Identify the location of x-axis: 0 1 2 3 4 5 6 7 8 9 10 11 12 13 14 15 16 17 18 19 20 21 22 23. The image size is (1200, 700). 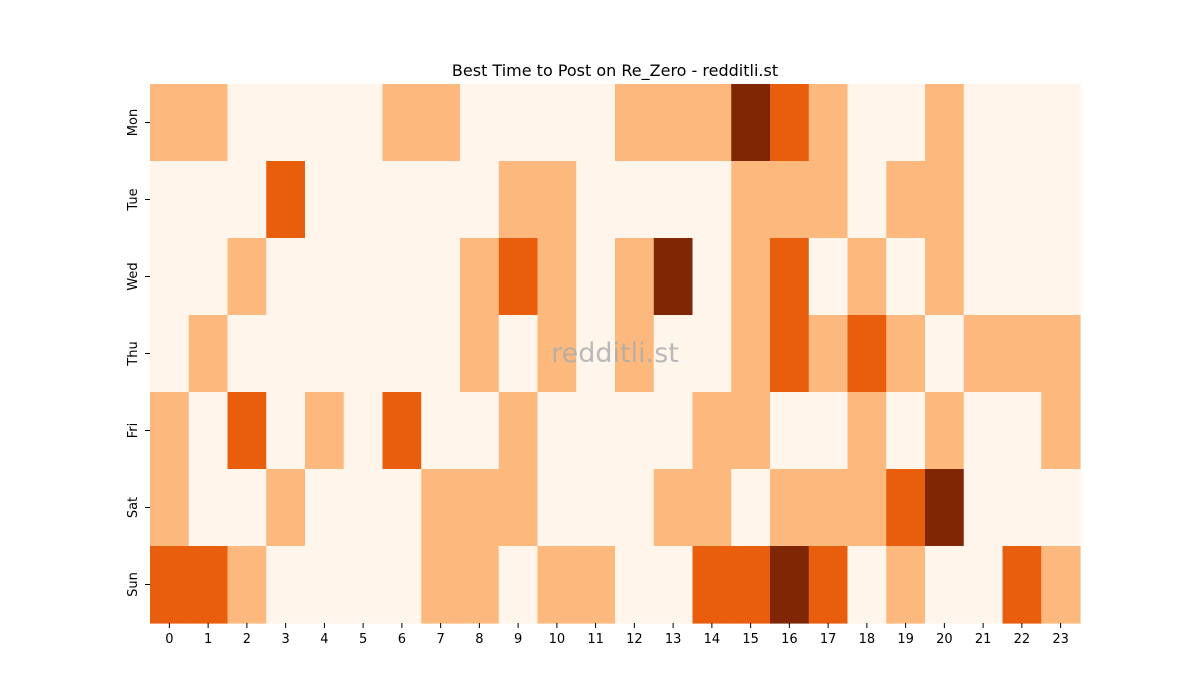
(617, 635).